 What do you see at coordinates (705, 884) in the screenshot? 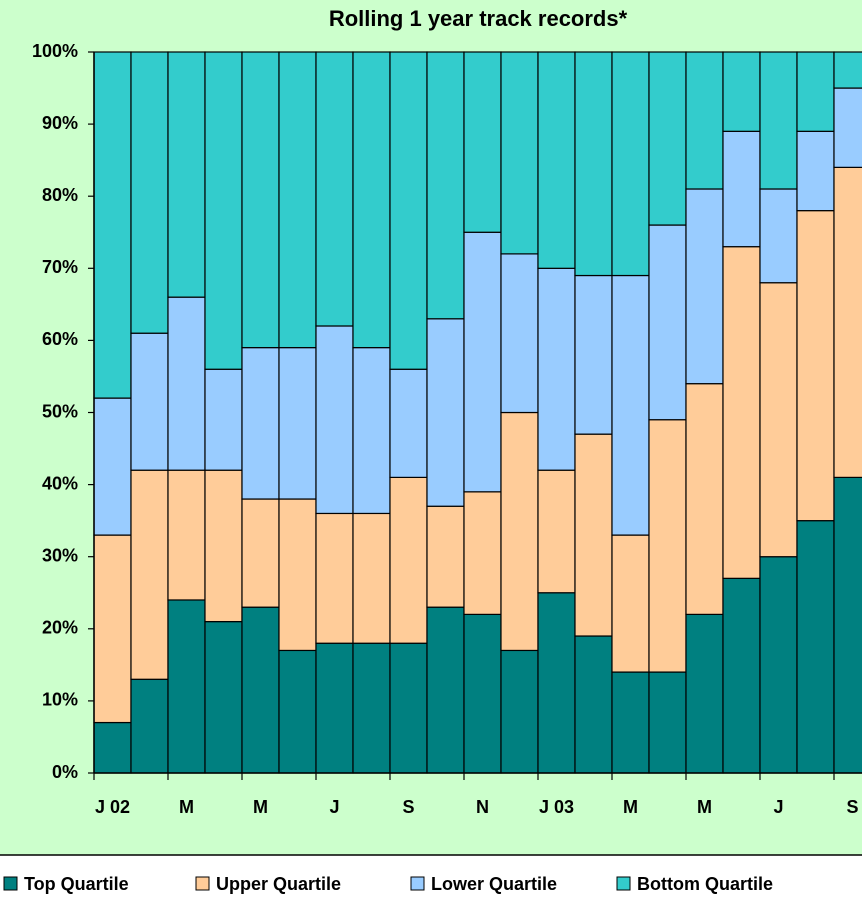
I see `legend-label: Bottom Quartile` at bounding box center [705, 884].